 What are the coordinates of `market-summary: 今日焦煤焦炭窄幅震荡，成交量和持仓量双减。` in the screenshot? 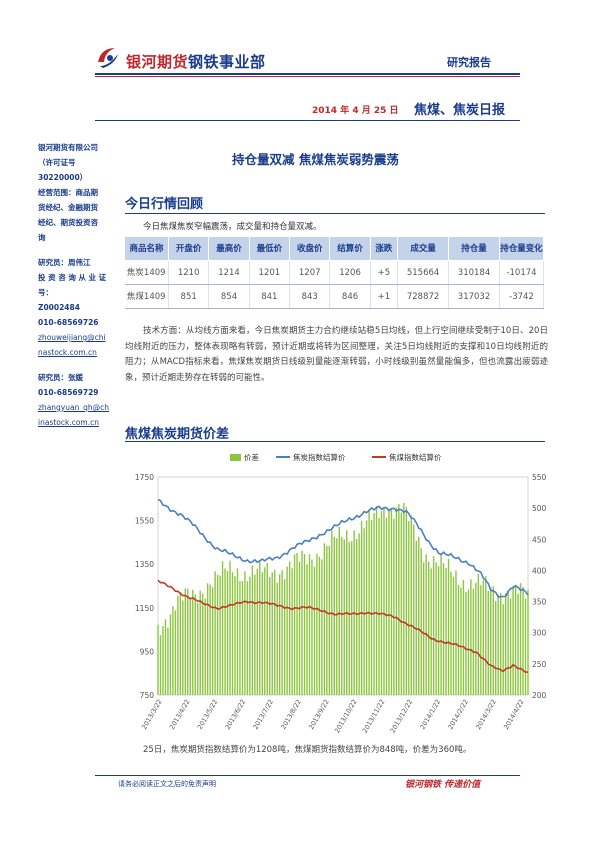 It's located at (232, 227).